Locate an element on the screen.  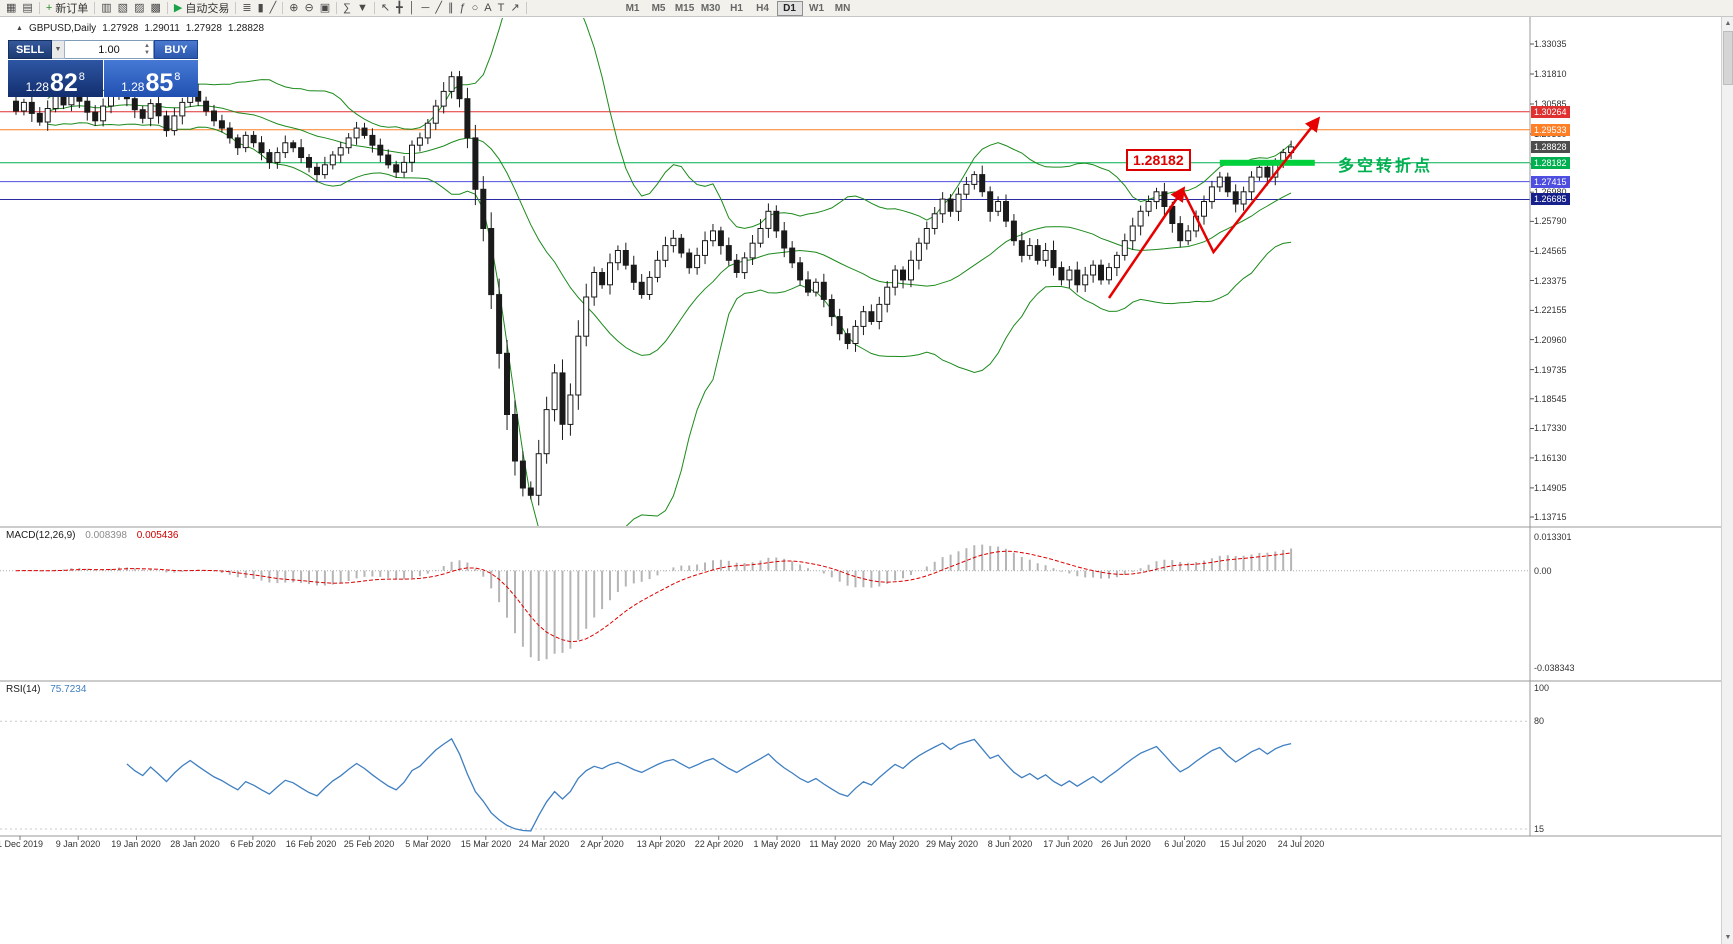
lot-stepper: ▲ ▼ is located at coordinates (147, 49).